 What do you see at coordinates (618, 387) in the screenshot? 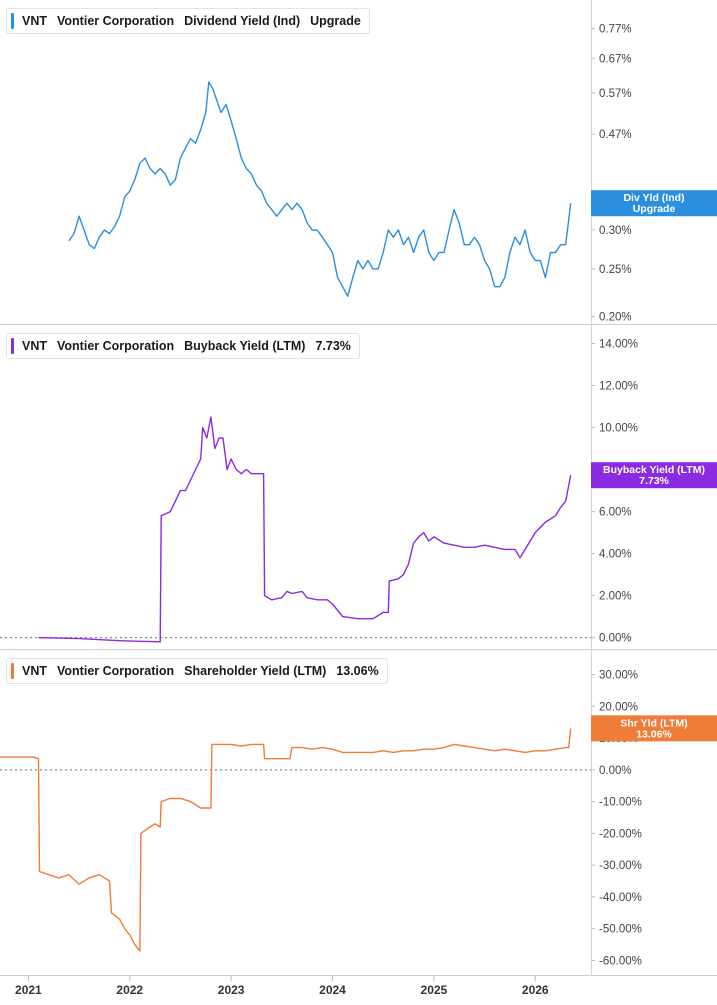
I see `y-tick-label: 12.00%` at bounding box center [618, 387].